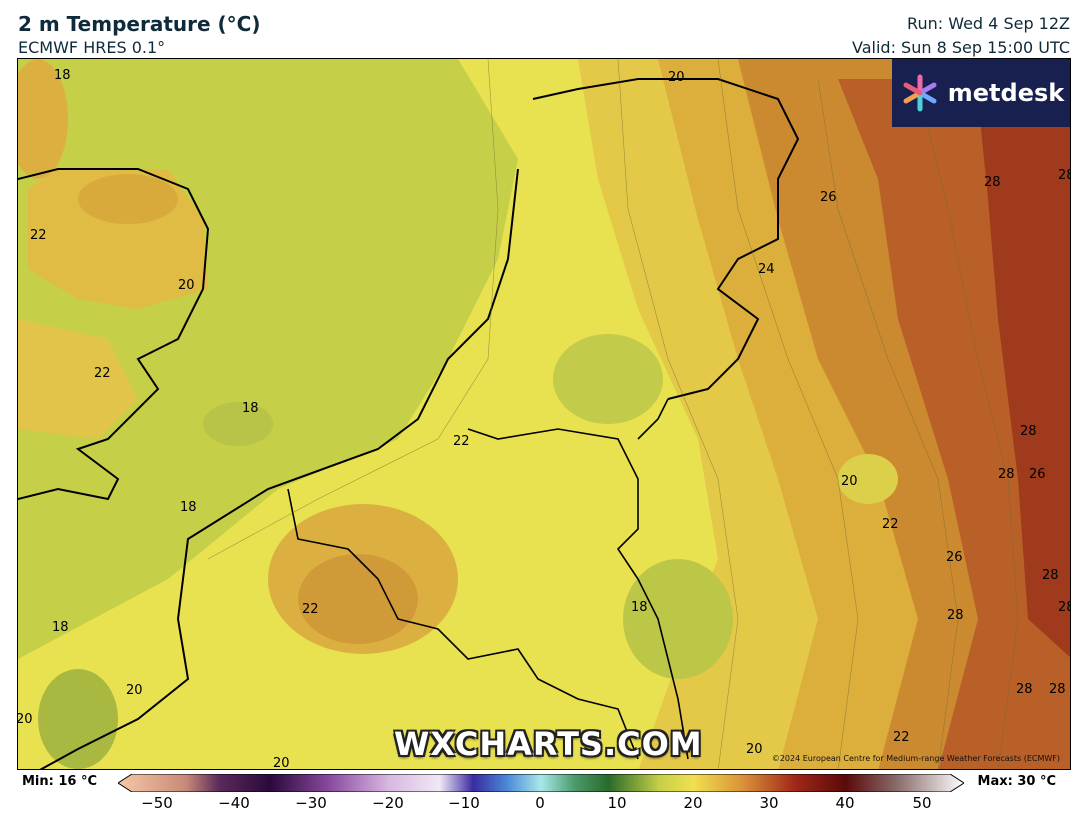  What do you see at coordinates (693, 803) in the screenshot?
I see `tick-label: 20` at bounding box center [693, 803].